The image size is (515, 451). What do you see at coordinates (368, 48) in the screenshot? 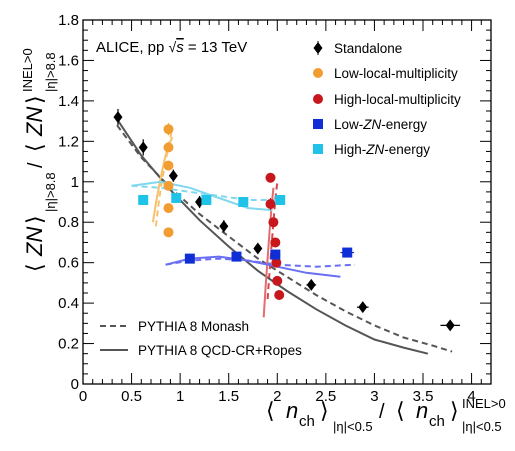
I see `legend-label-standalone: Standalone` at bounding box center [368, 48].